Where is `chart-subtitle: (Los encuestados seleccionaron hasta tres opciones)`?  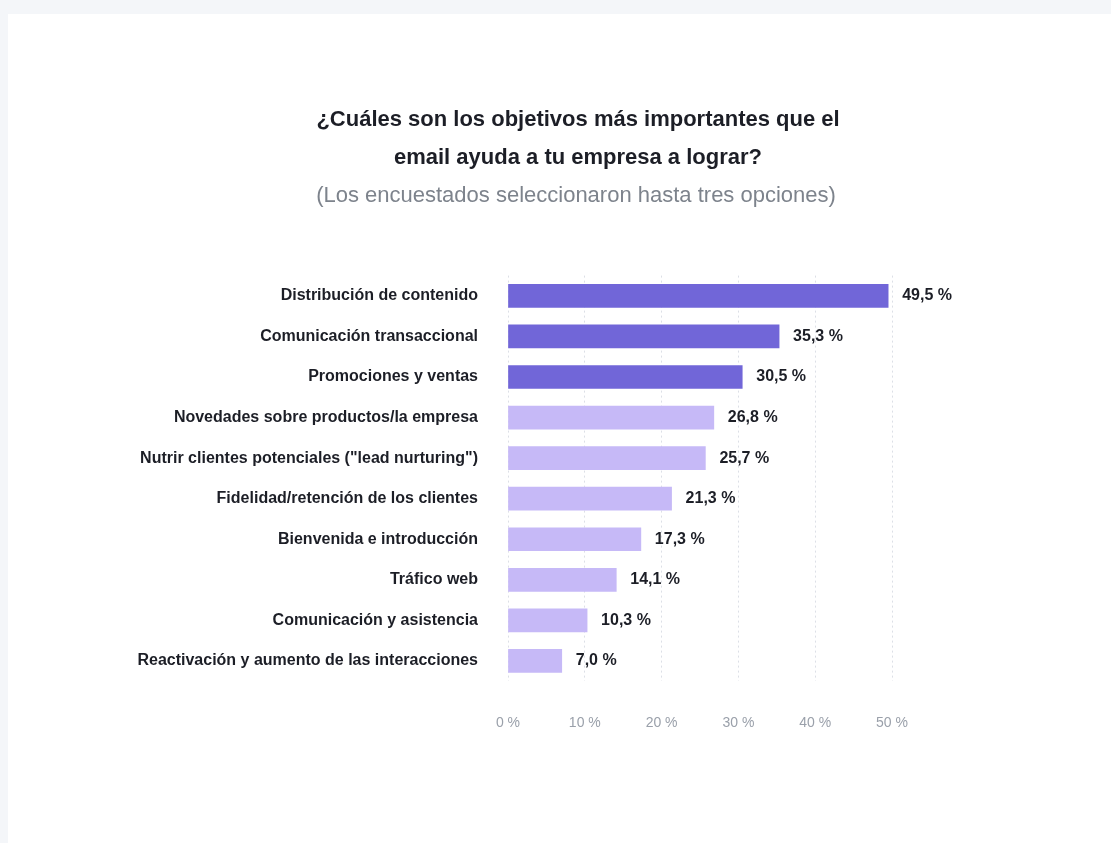
chart-subtitle: (Los encuestados seleccionaron hasta tres opciones) is located at coordinates (576, 195).